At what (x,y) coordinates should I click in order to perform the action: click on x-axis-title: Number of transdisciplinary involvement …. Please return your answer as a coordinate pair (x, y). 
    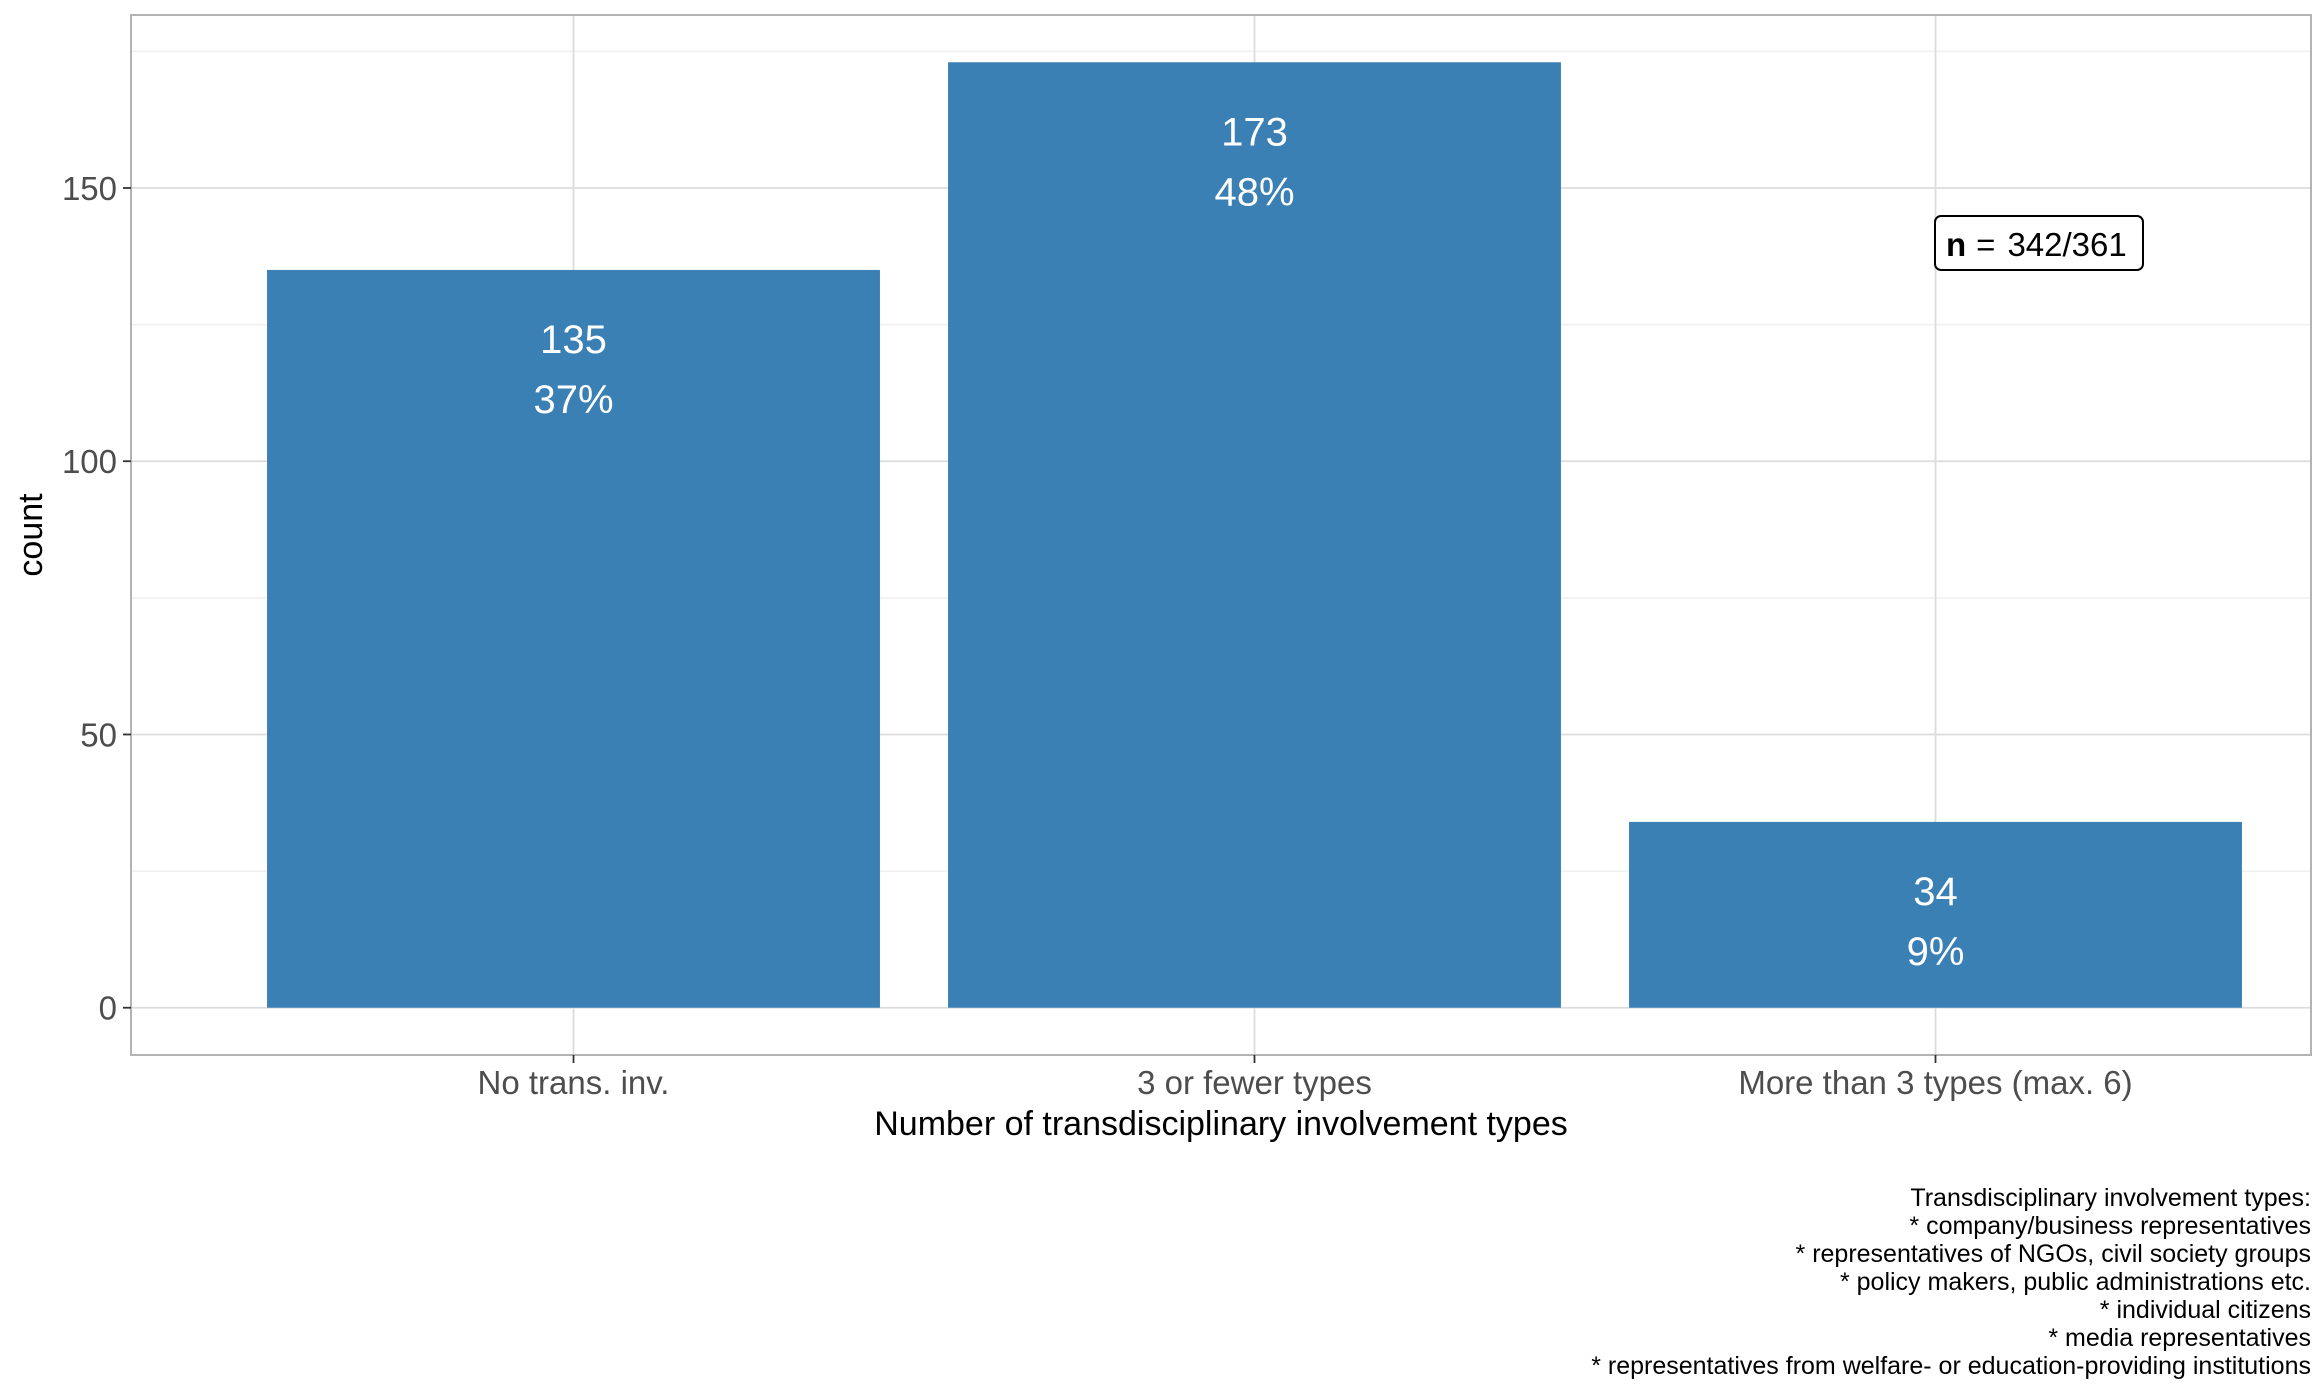
    Looking at the image, I should click on (1221, 1124).